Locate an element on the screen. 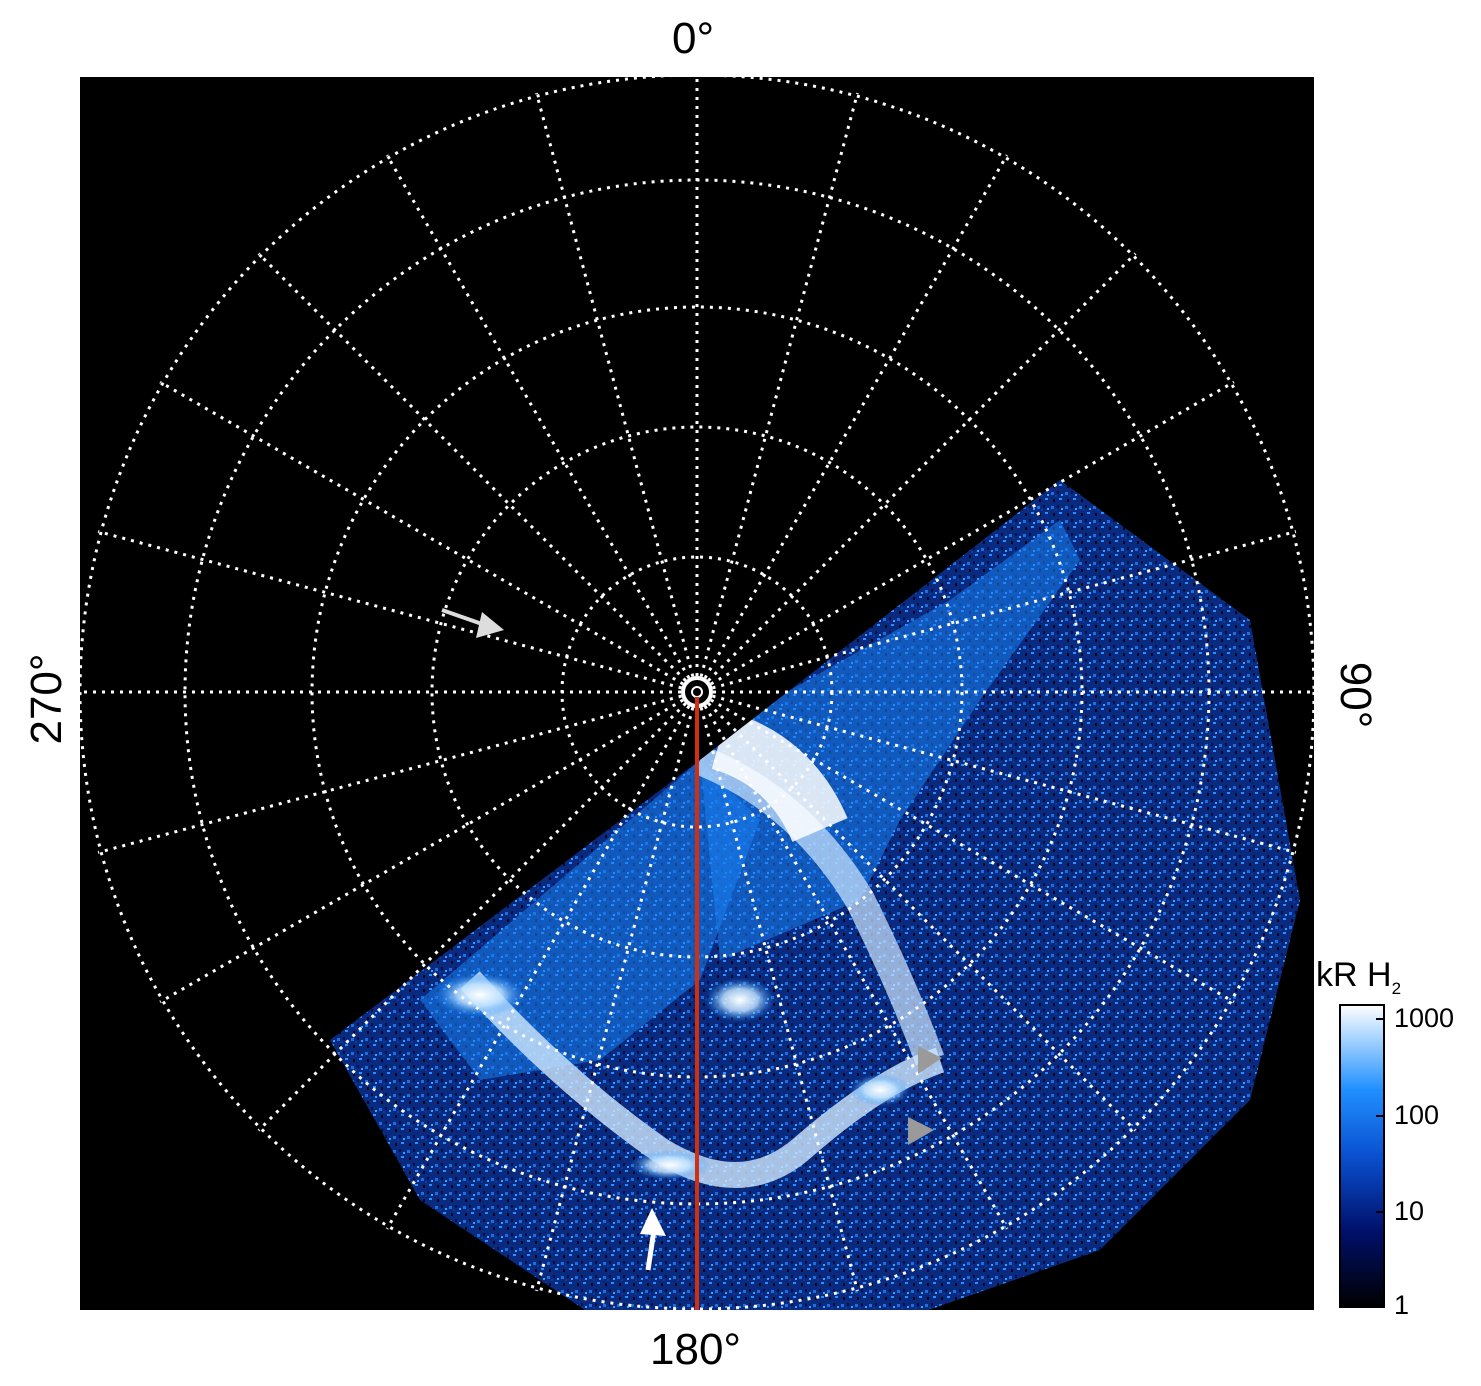 The height and width of the screenshot is (1386, 1481). gray-arrowhead-upper is located at coordinates (930, 1060).